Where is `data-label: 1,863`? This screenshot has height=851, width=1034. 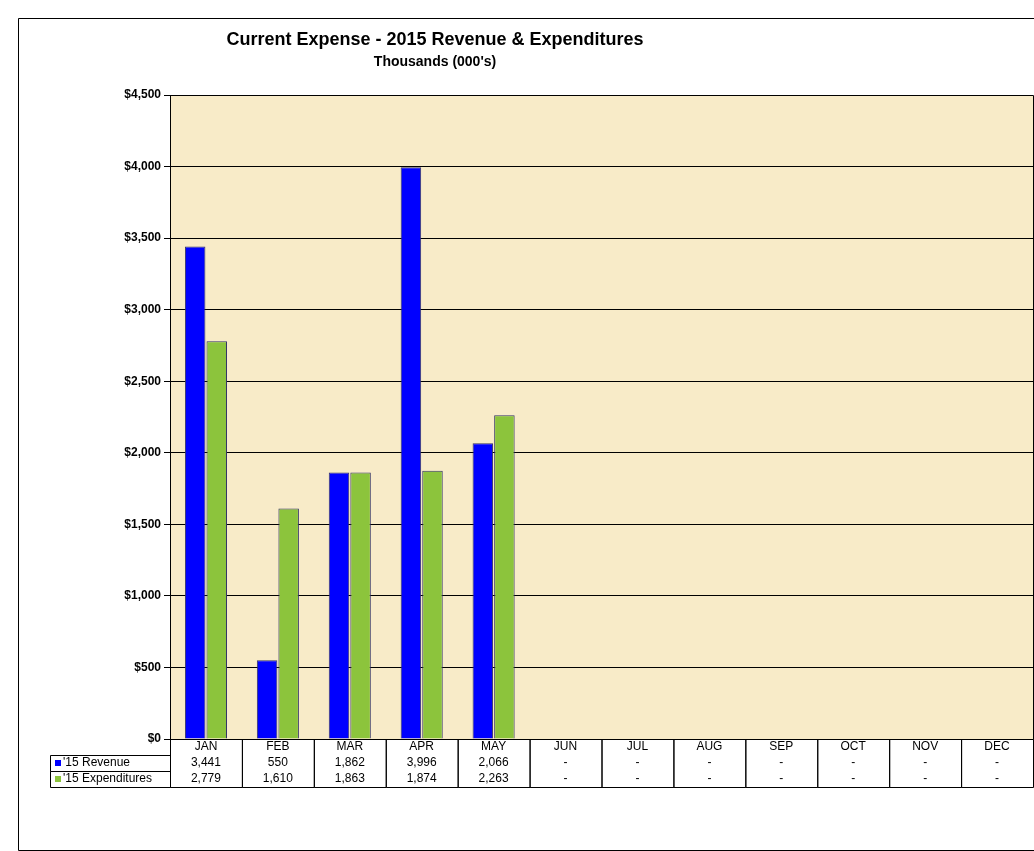 data-label: 1,863 is located at coordinates (350, 778).